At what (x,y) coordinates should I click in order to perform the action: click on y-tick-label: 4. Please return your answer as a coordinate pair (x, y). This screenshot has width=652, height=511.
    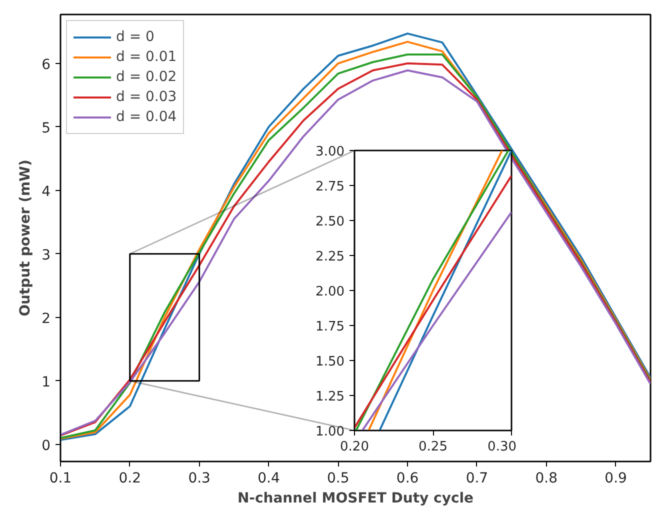
    Looking at the image, I should click on (46, 192).